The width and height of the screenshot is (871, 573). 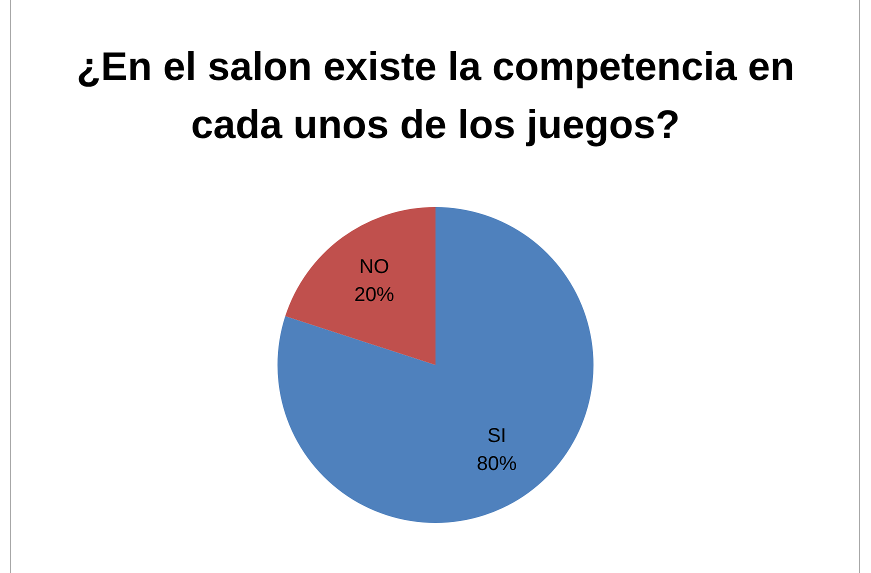 I want to click on slice-label: SI, so click(x=496, y=435).